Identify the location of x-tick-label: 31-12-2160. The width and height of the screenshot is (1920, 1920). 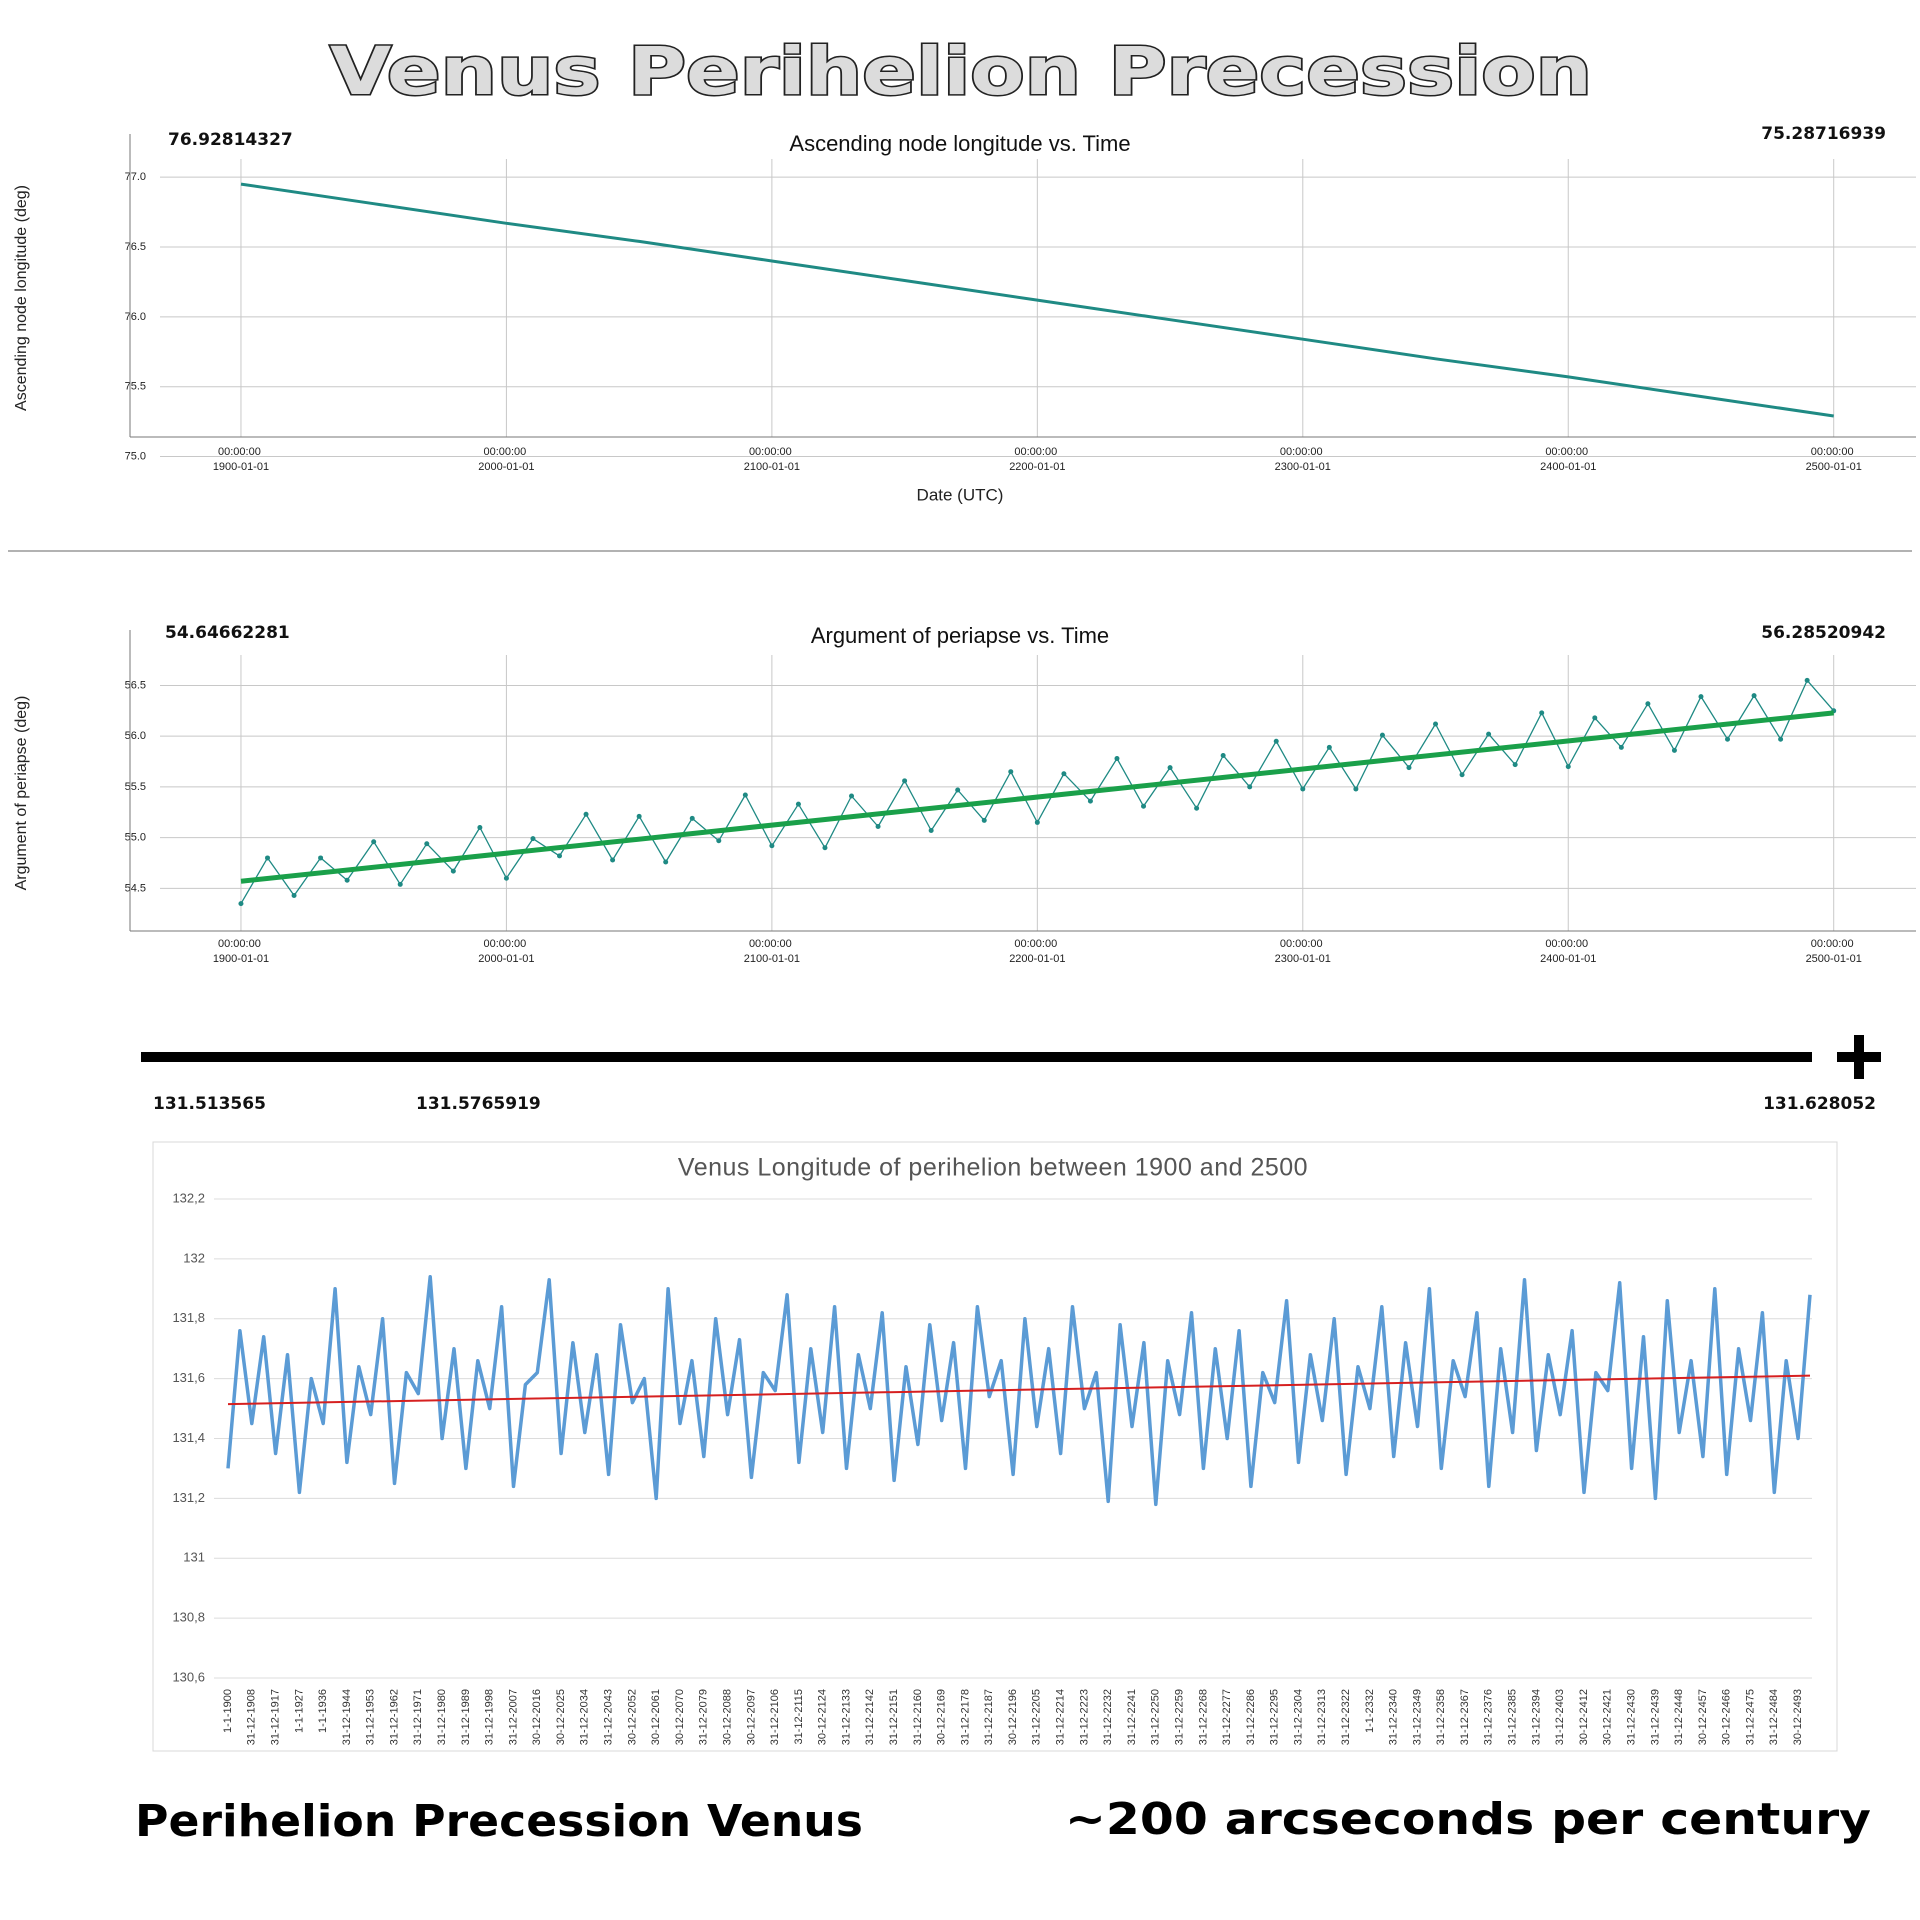
(918, 1717).